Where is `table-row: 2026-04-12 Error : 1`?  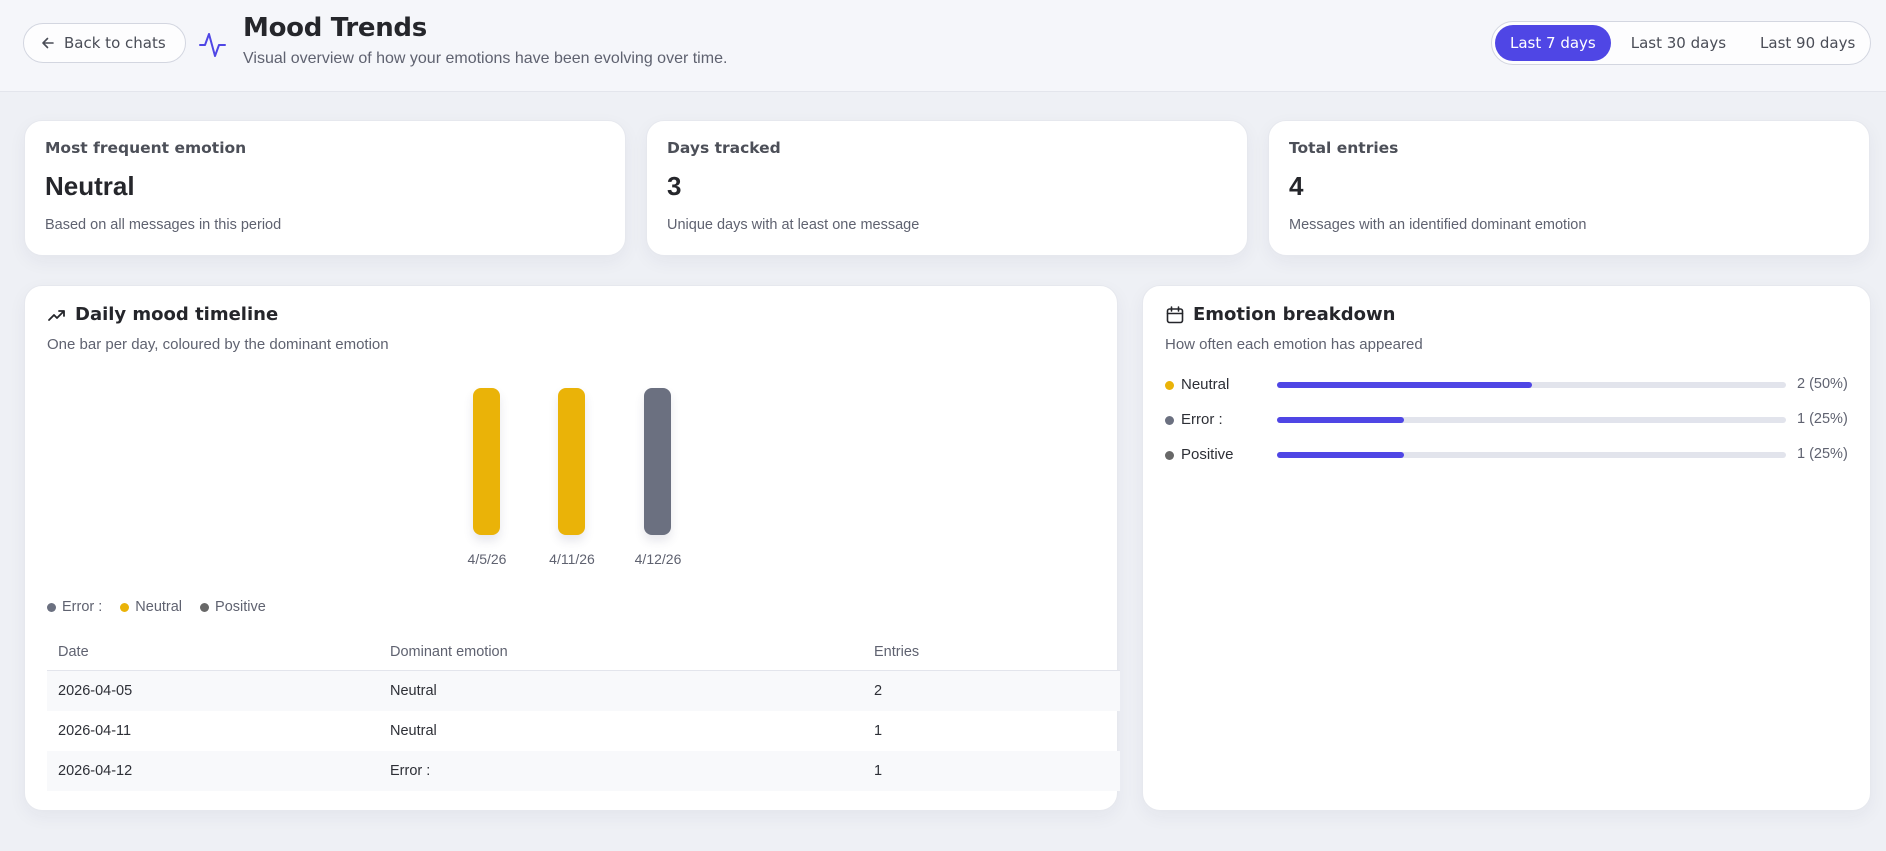 table-row: 2026-04-12 Error : 1 is located at coordinates (583, 771).